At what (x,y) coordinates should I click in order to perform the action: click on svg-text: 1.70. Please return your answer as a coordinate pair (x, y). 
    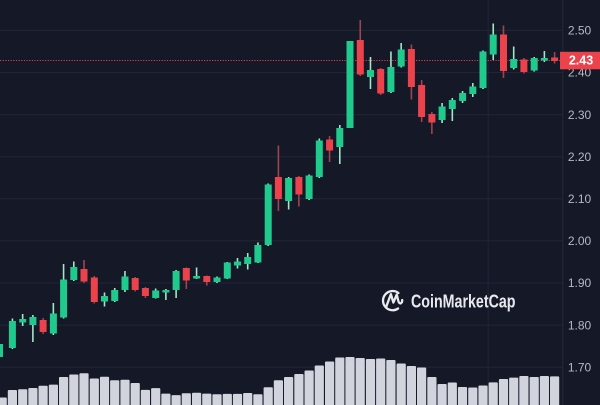
    Looking at the image, I should click on (580, 367).